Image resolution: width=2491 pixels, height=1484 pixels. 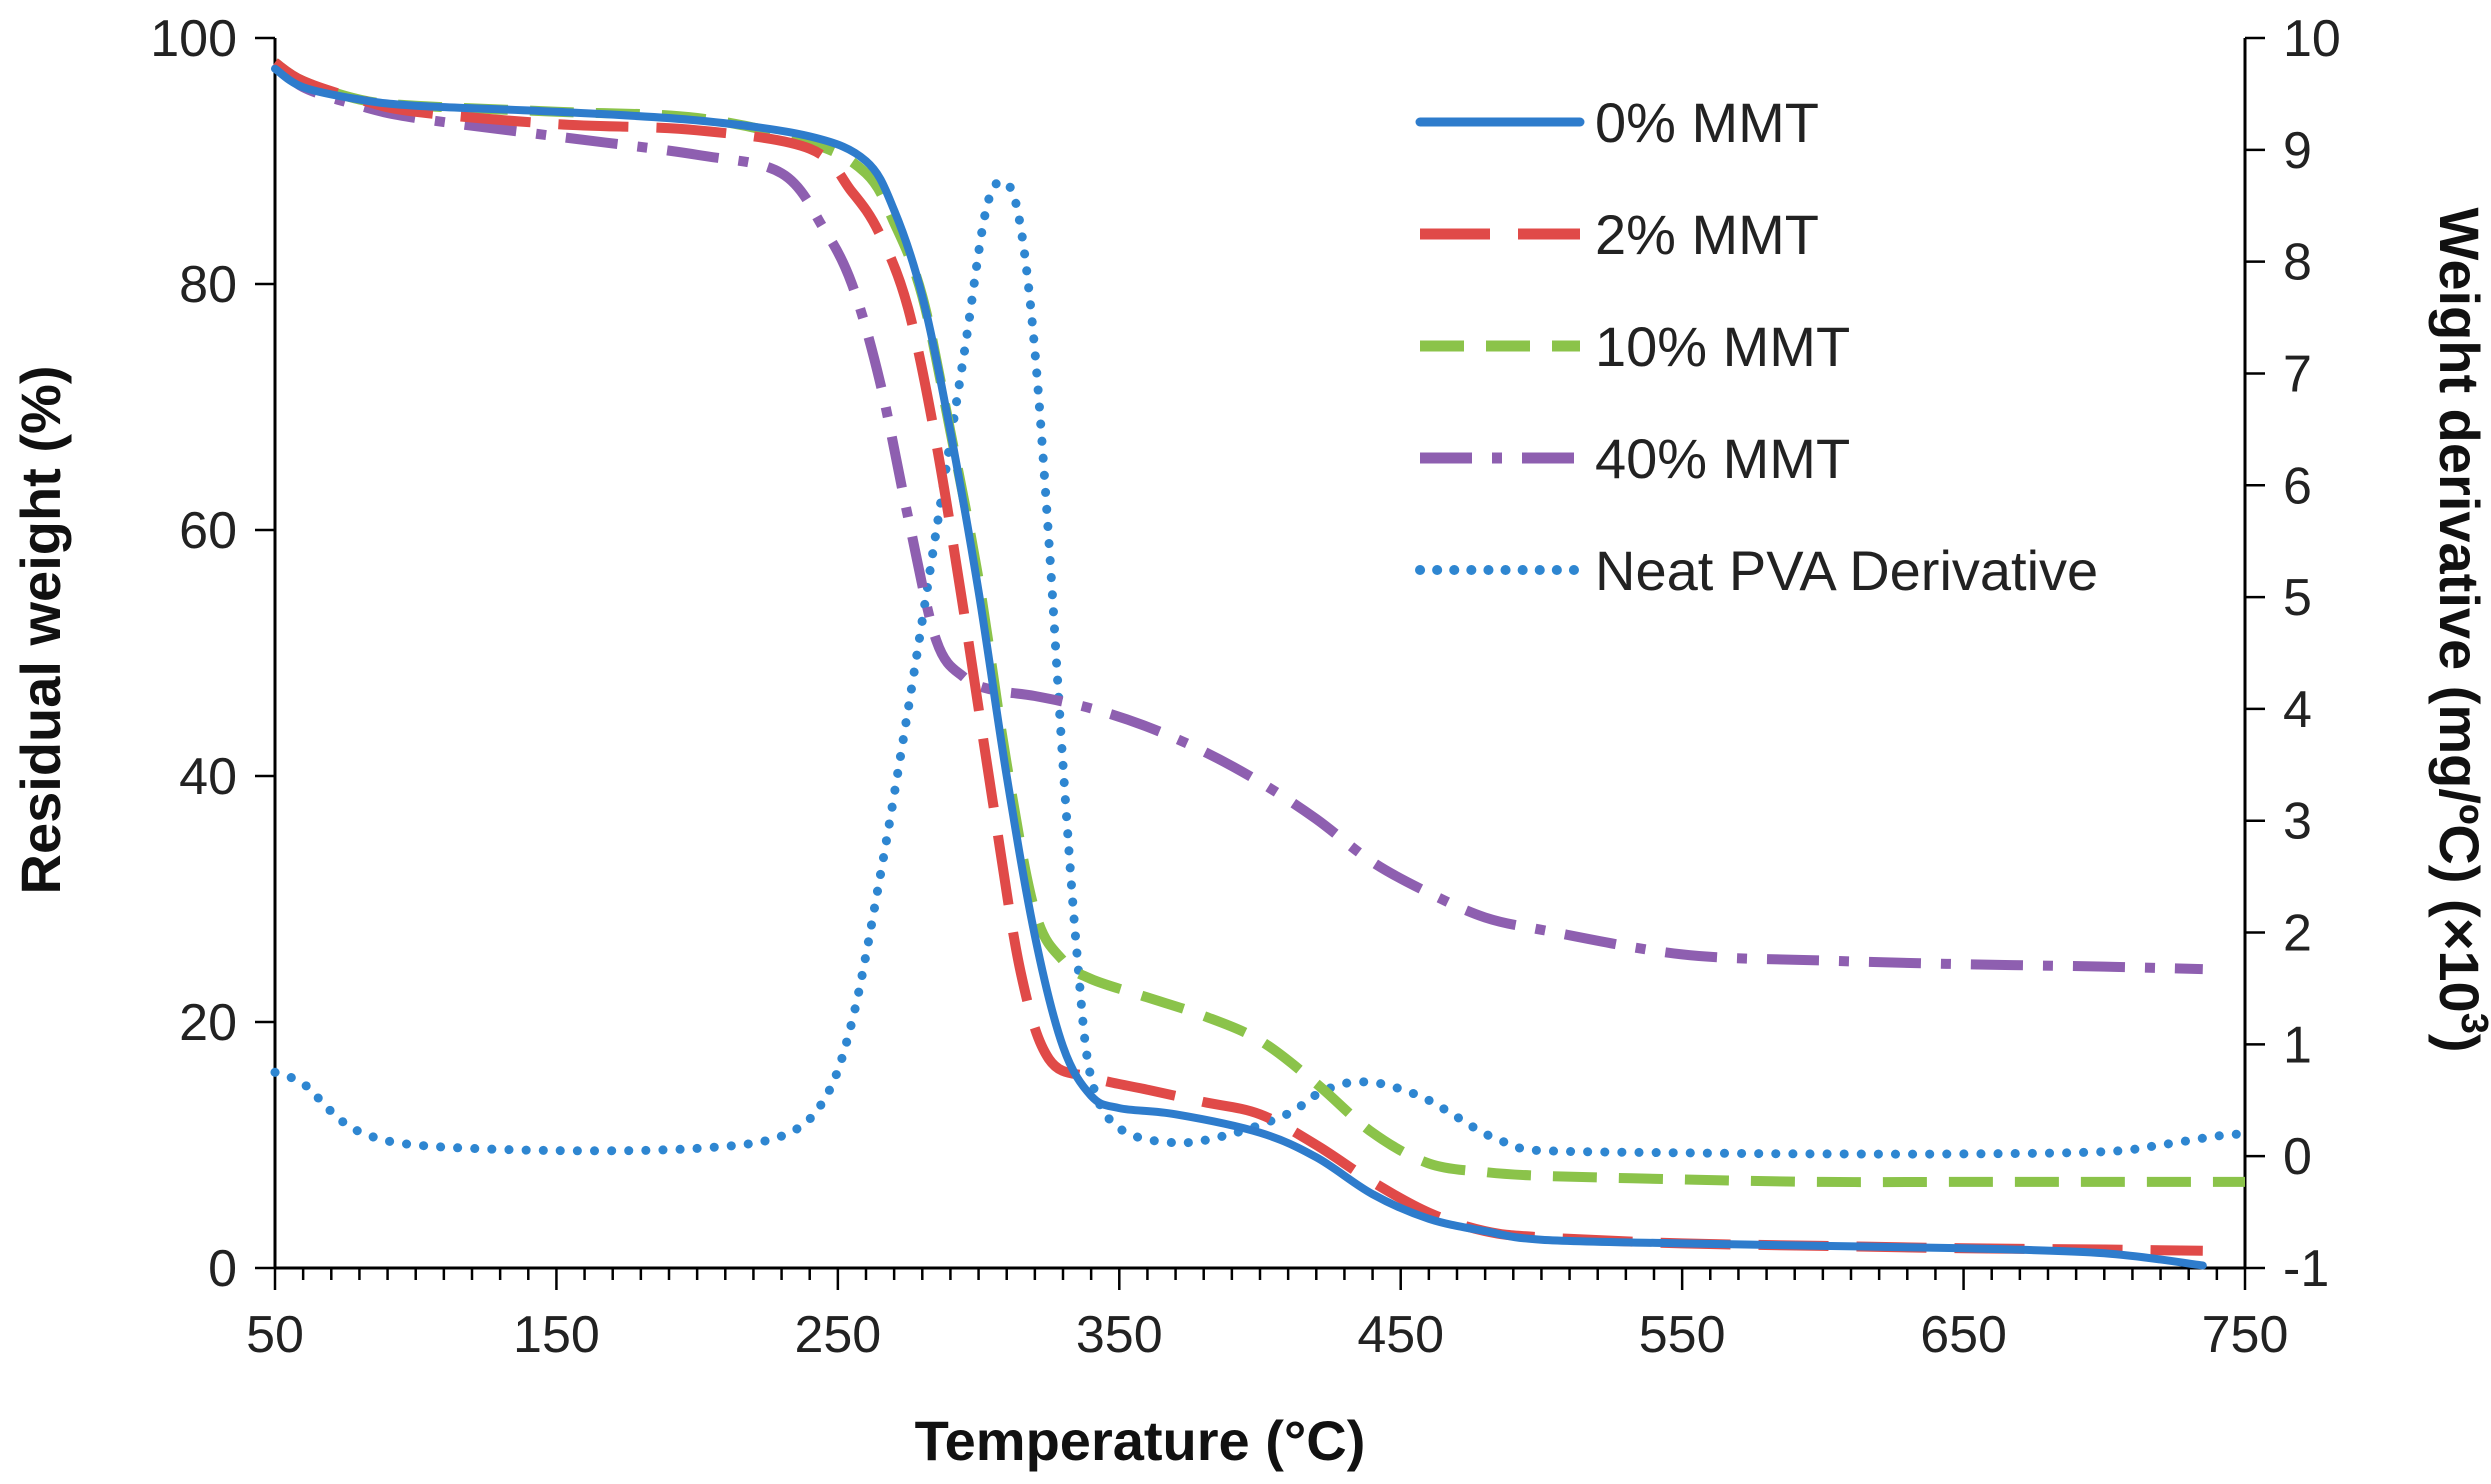 I want to click on y-tick-label: 0, so click(x=222, y=1269).